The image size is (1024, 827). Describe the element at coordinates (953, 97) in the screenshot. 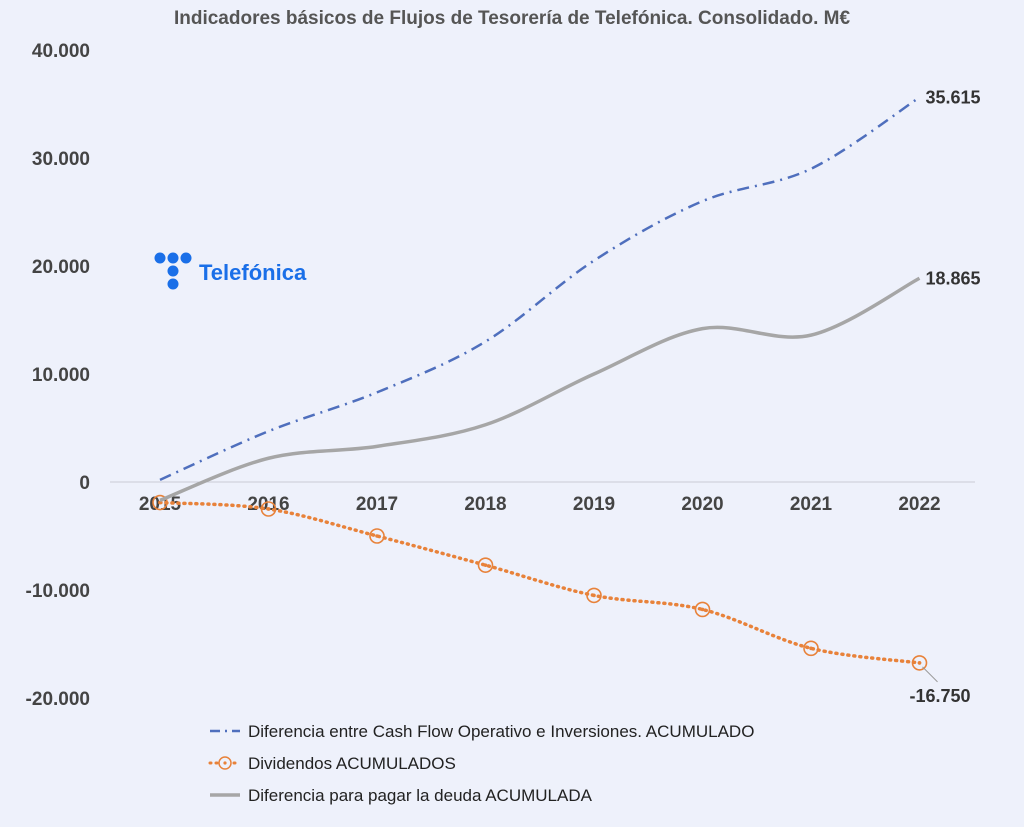

I see `data-label: 35.615` at that location.